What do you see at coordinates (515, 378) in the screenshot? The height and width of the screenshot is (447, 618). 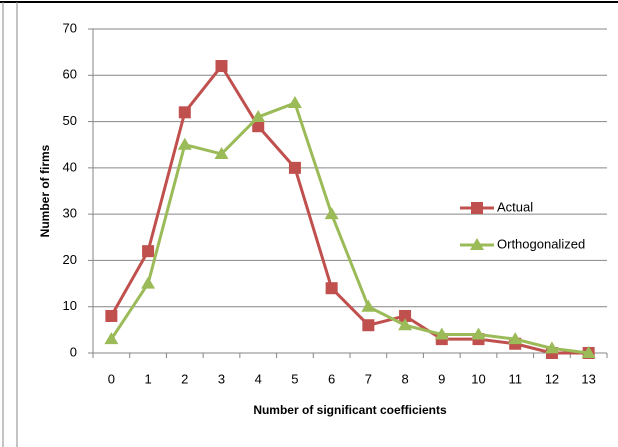 I see `x-tick-label: 11` at bounding box center [515, 378].